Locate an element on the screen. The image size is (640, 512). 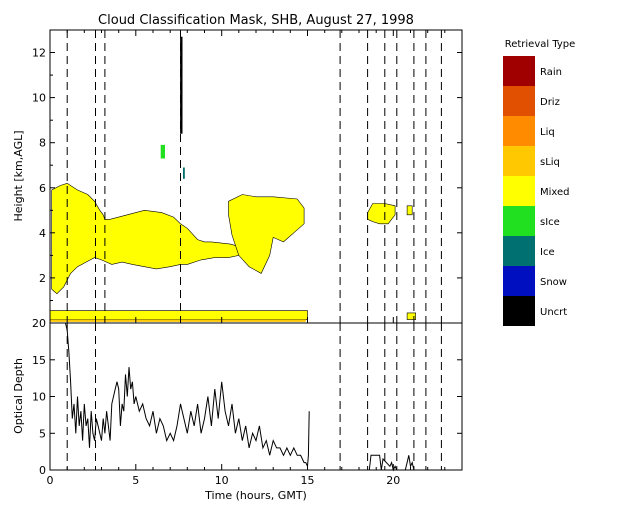
optical-depth-y-tick-label: 0 is located at coordinates (42, 470).